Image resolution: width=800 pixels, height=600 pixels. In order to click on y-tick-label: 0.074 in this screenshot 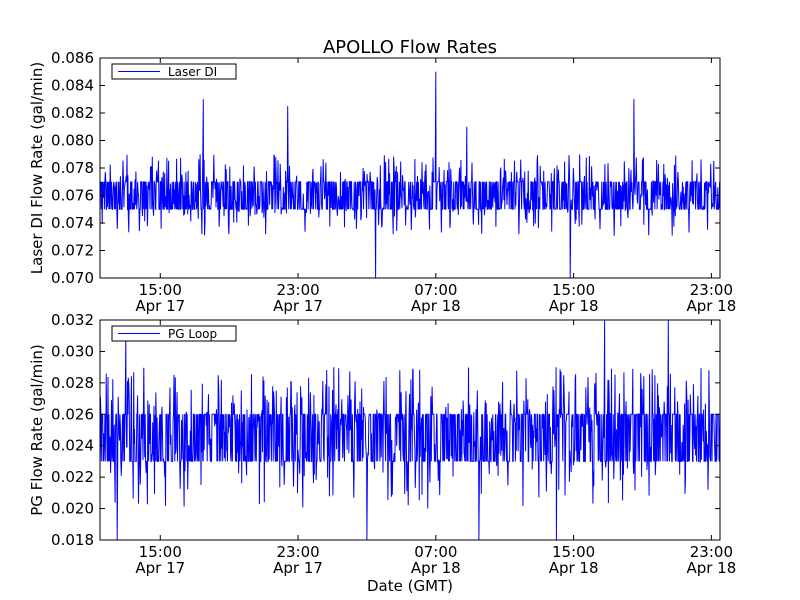, I will do `click(72, 223)`.